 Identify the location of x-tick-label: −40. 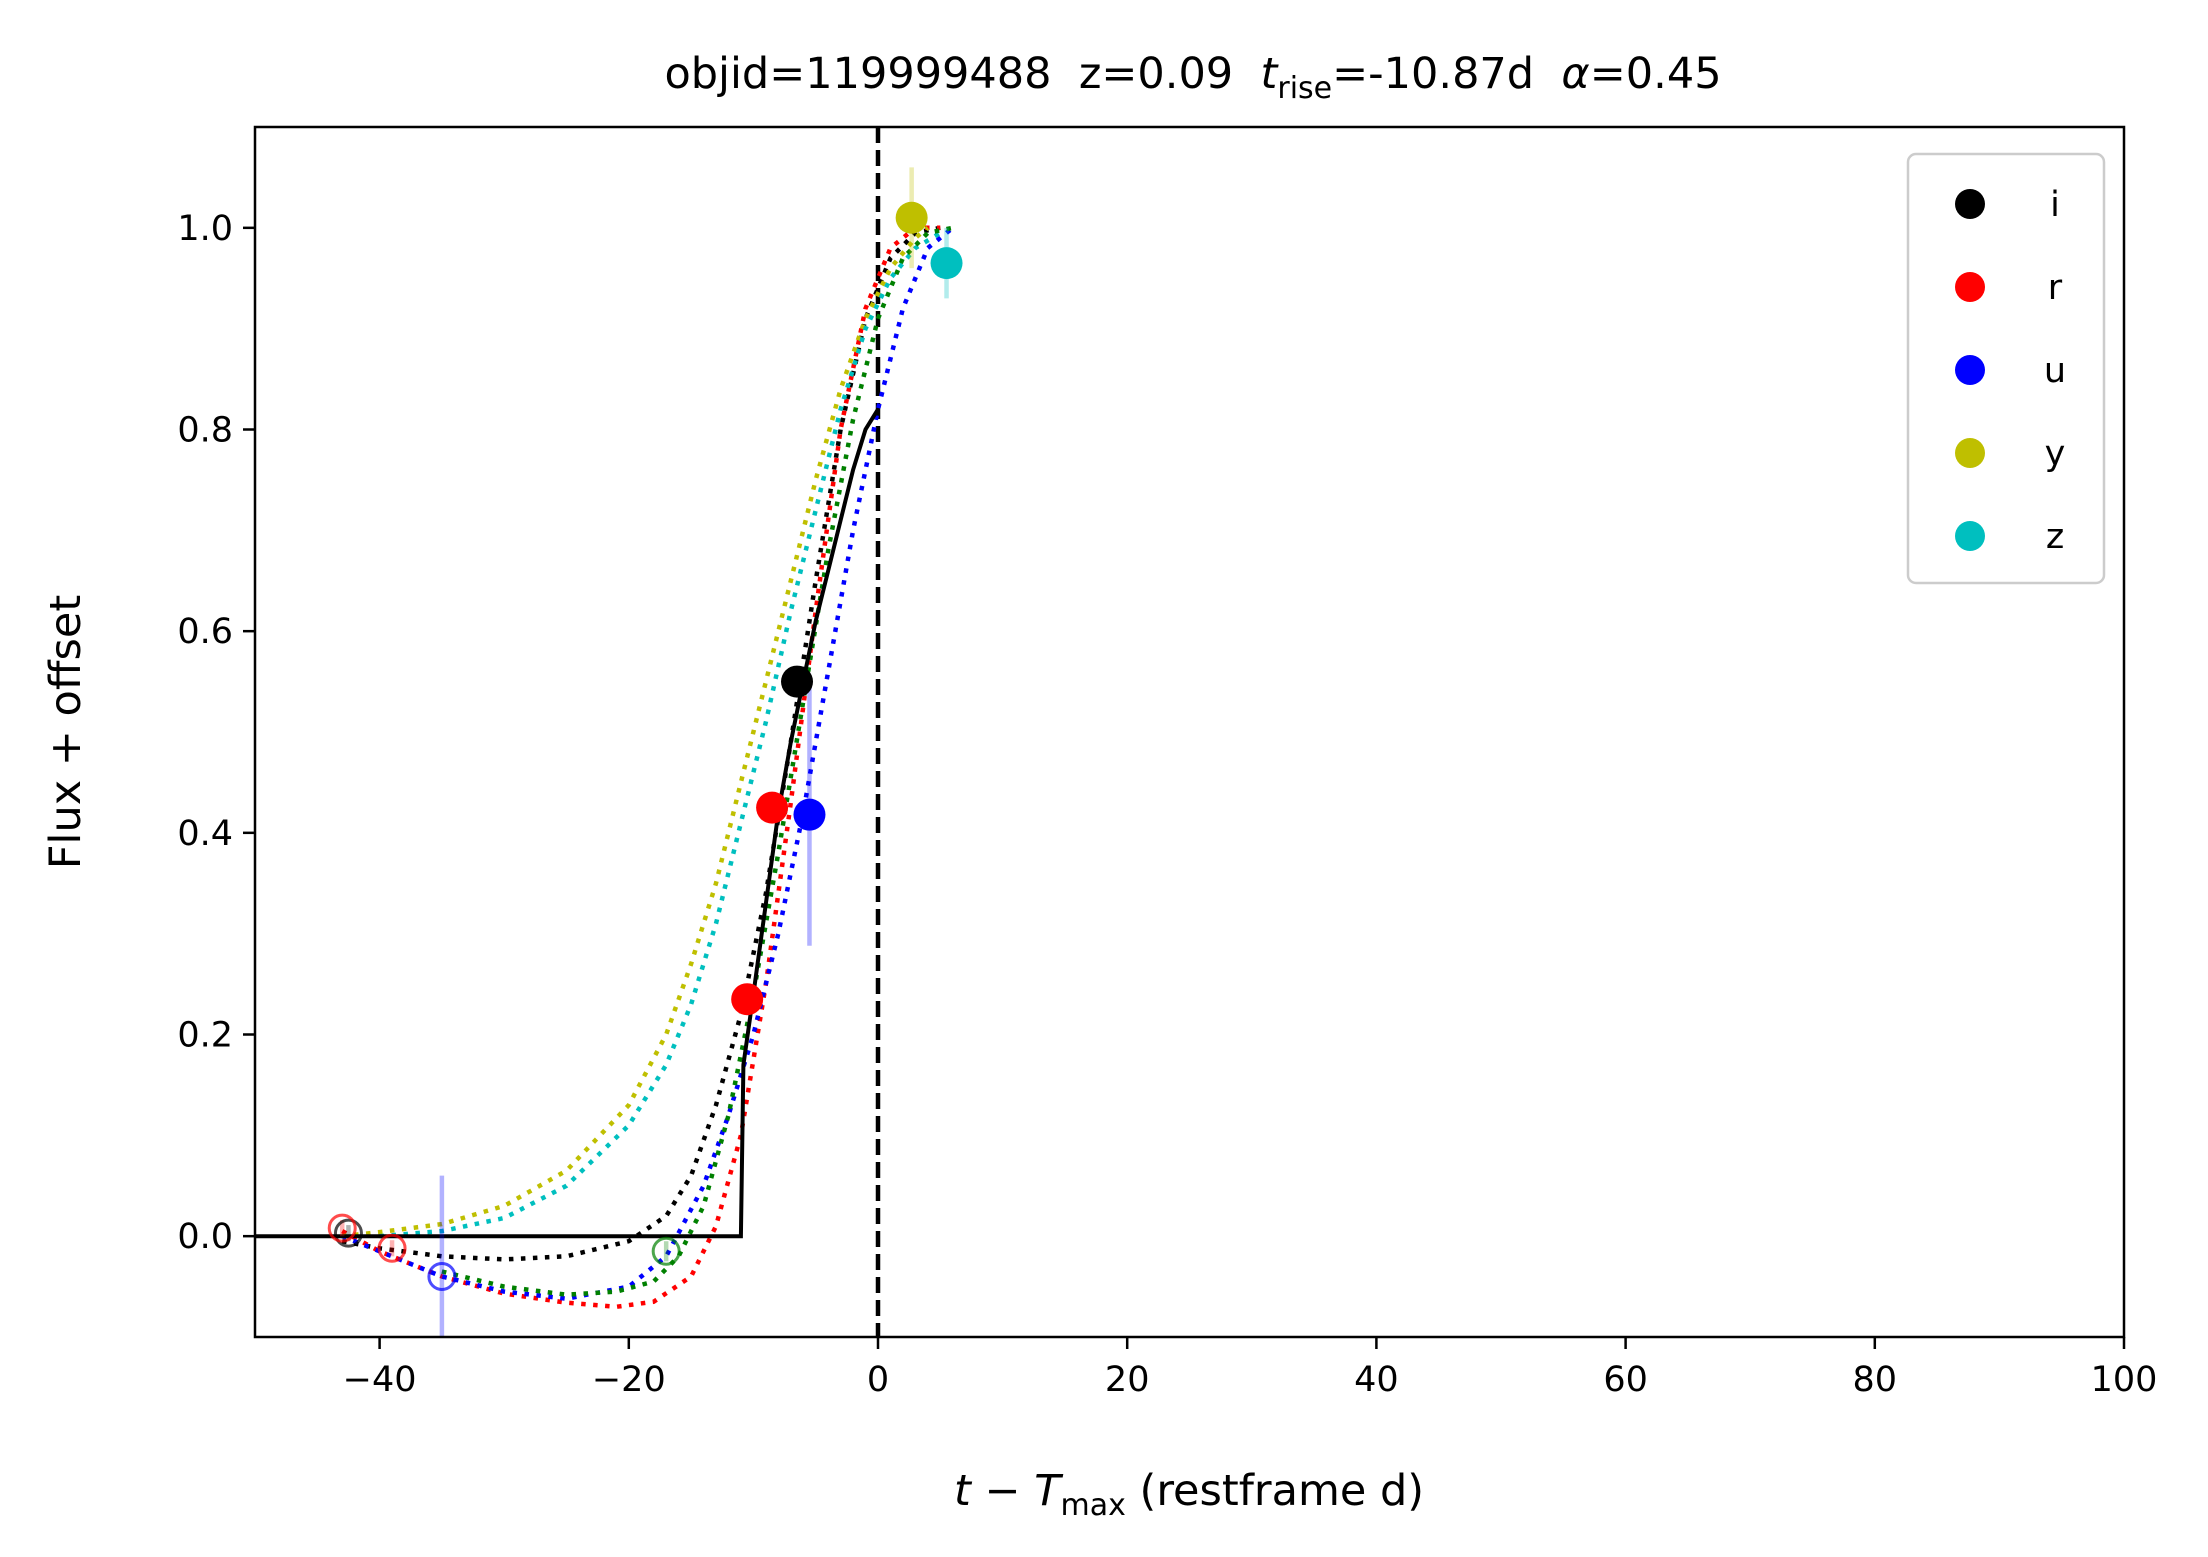
(380, 1380).